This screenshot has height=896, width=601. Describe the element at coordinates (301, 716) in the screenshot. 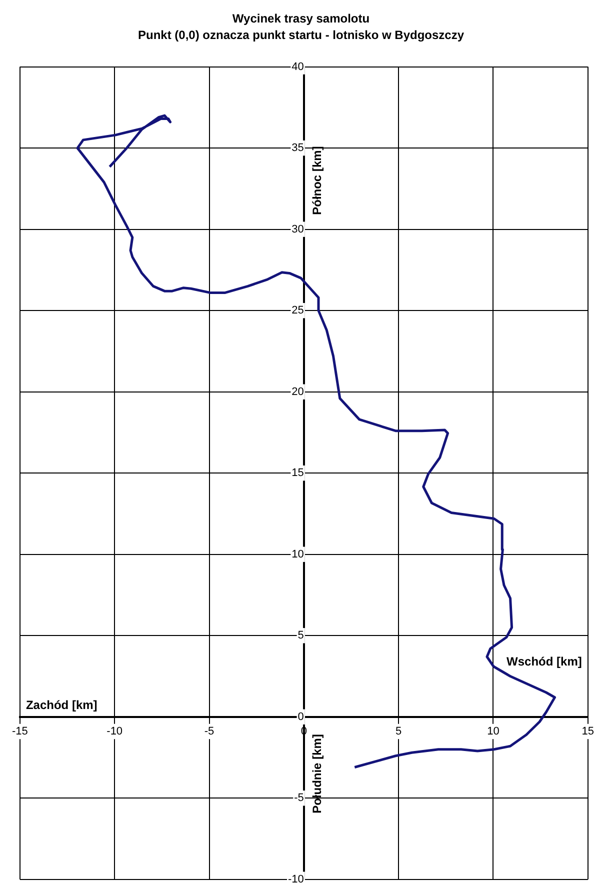

I see `y-tick-label: 0` at that location.